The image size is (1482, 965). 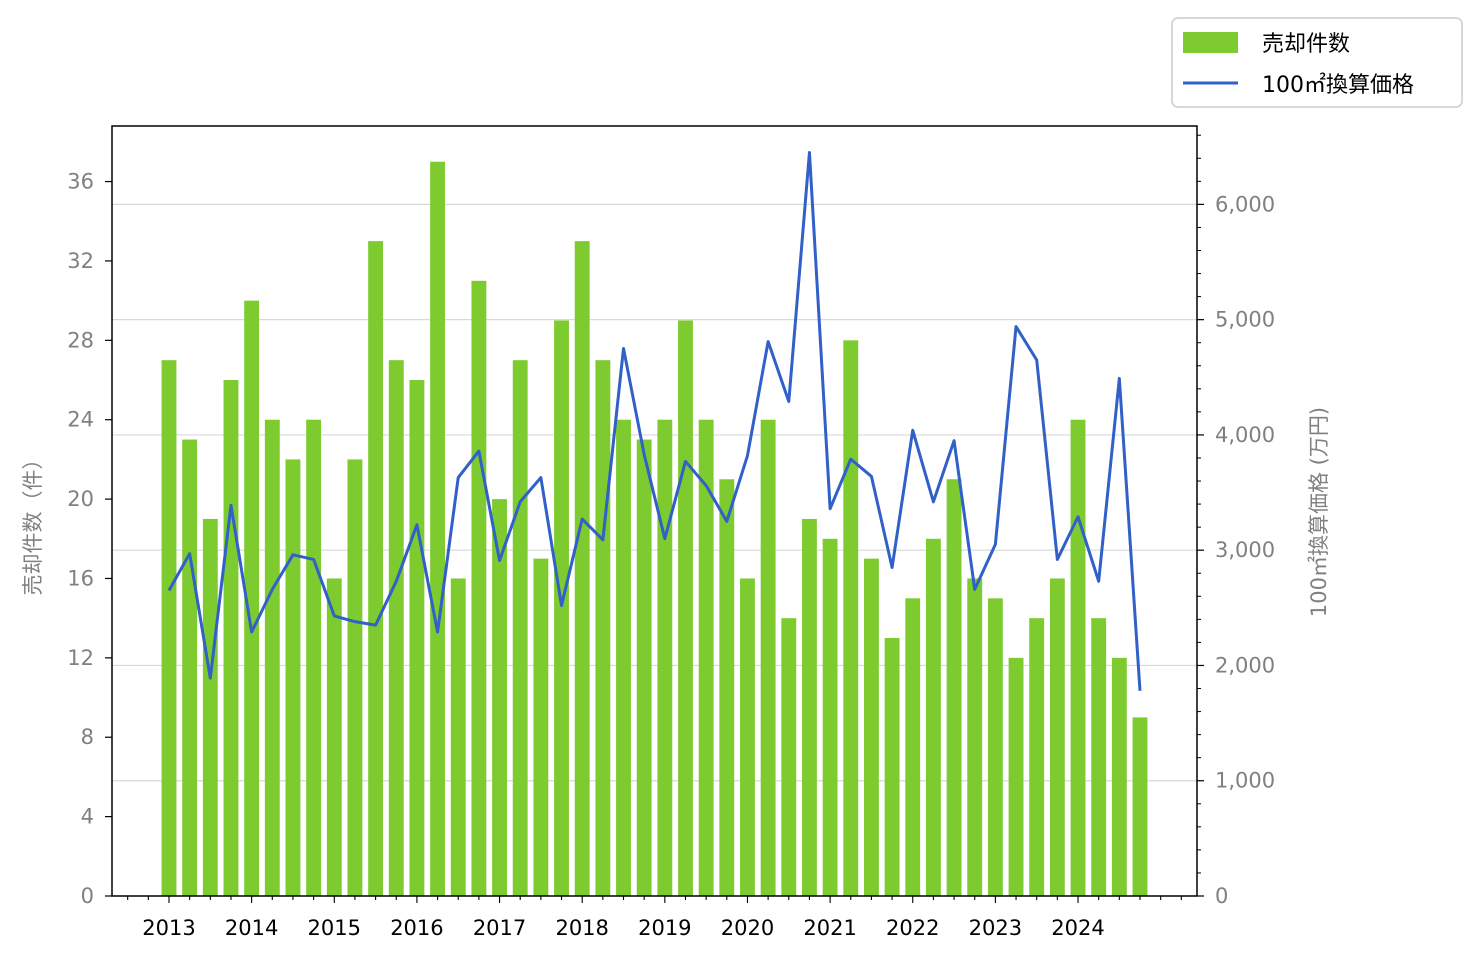 What do you see at coordinates (87, 817) in the screenshot?
I see `left-tick-label: 4` at bounding box center [87, 817].